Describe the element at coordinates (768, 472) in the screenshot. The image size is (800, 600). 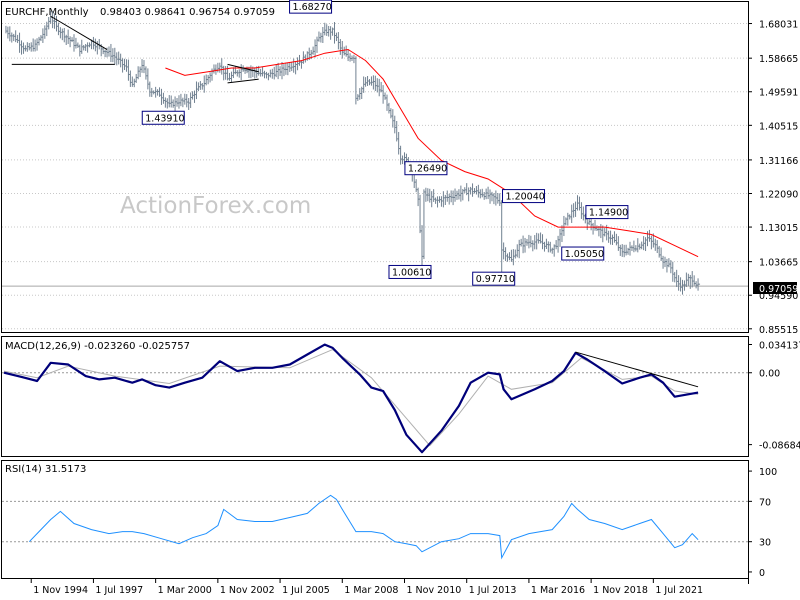
I see `rsi-tick-label: 100` at that location.